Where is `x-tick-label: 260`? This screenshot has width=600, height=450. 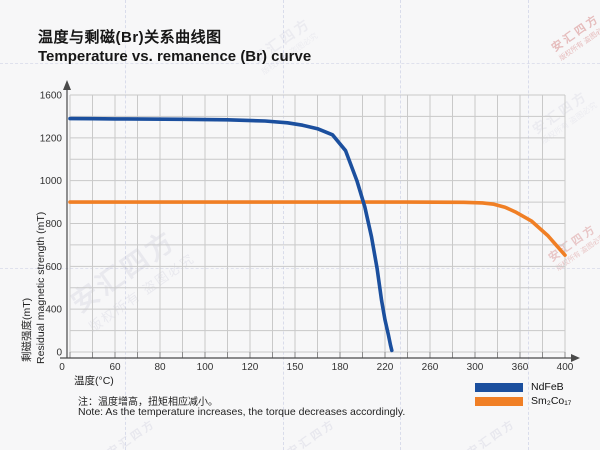 x-tick-label: 260 is located at coordinates (430, 367).